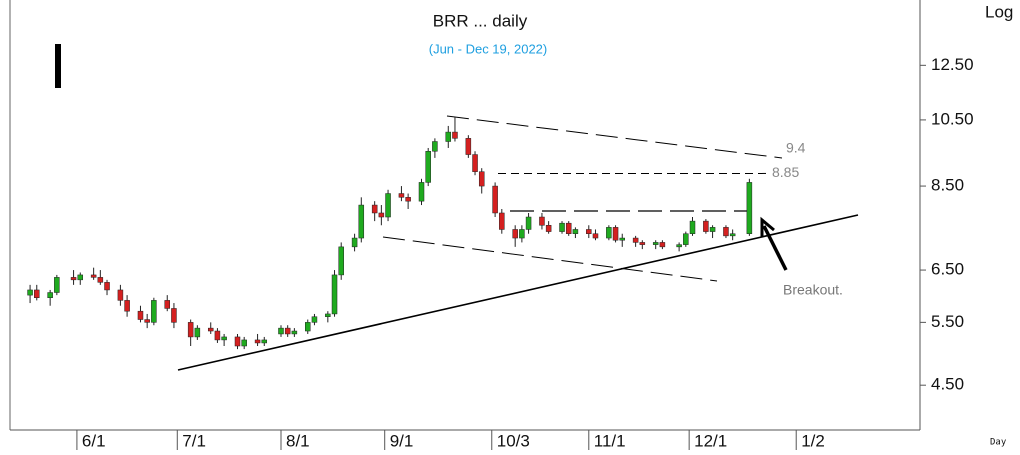 This screenshot has width=1020, height=455. I want to click on x-tick-label: 12/1, so click(710, 440).